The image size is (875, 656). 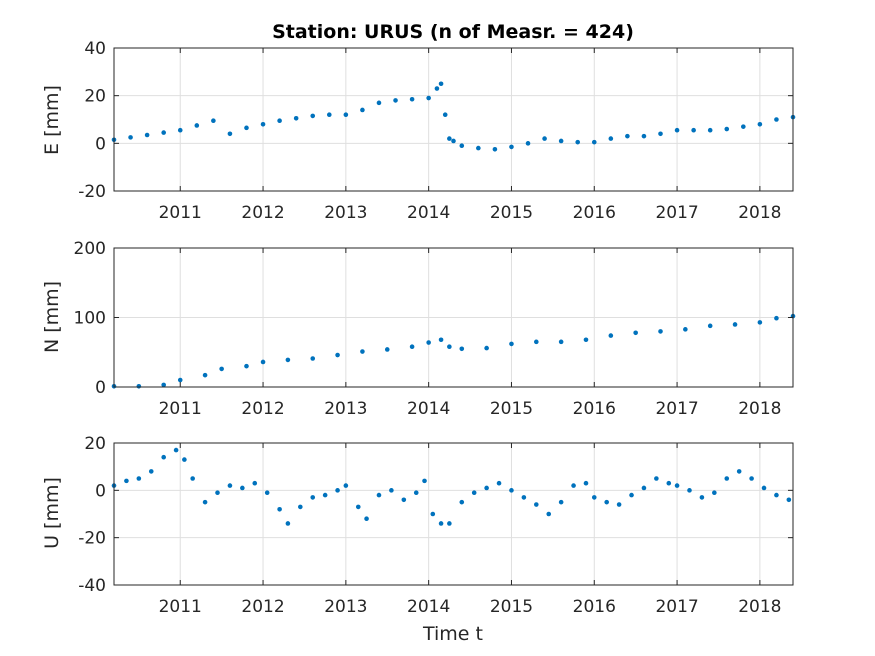 I want to click on xtick-label-up-5: 2016, so click(x=594, y=607).